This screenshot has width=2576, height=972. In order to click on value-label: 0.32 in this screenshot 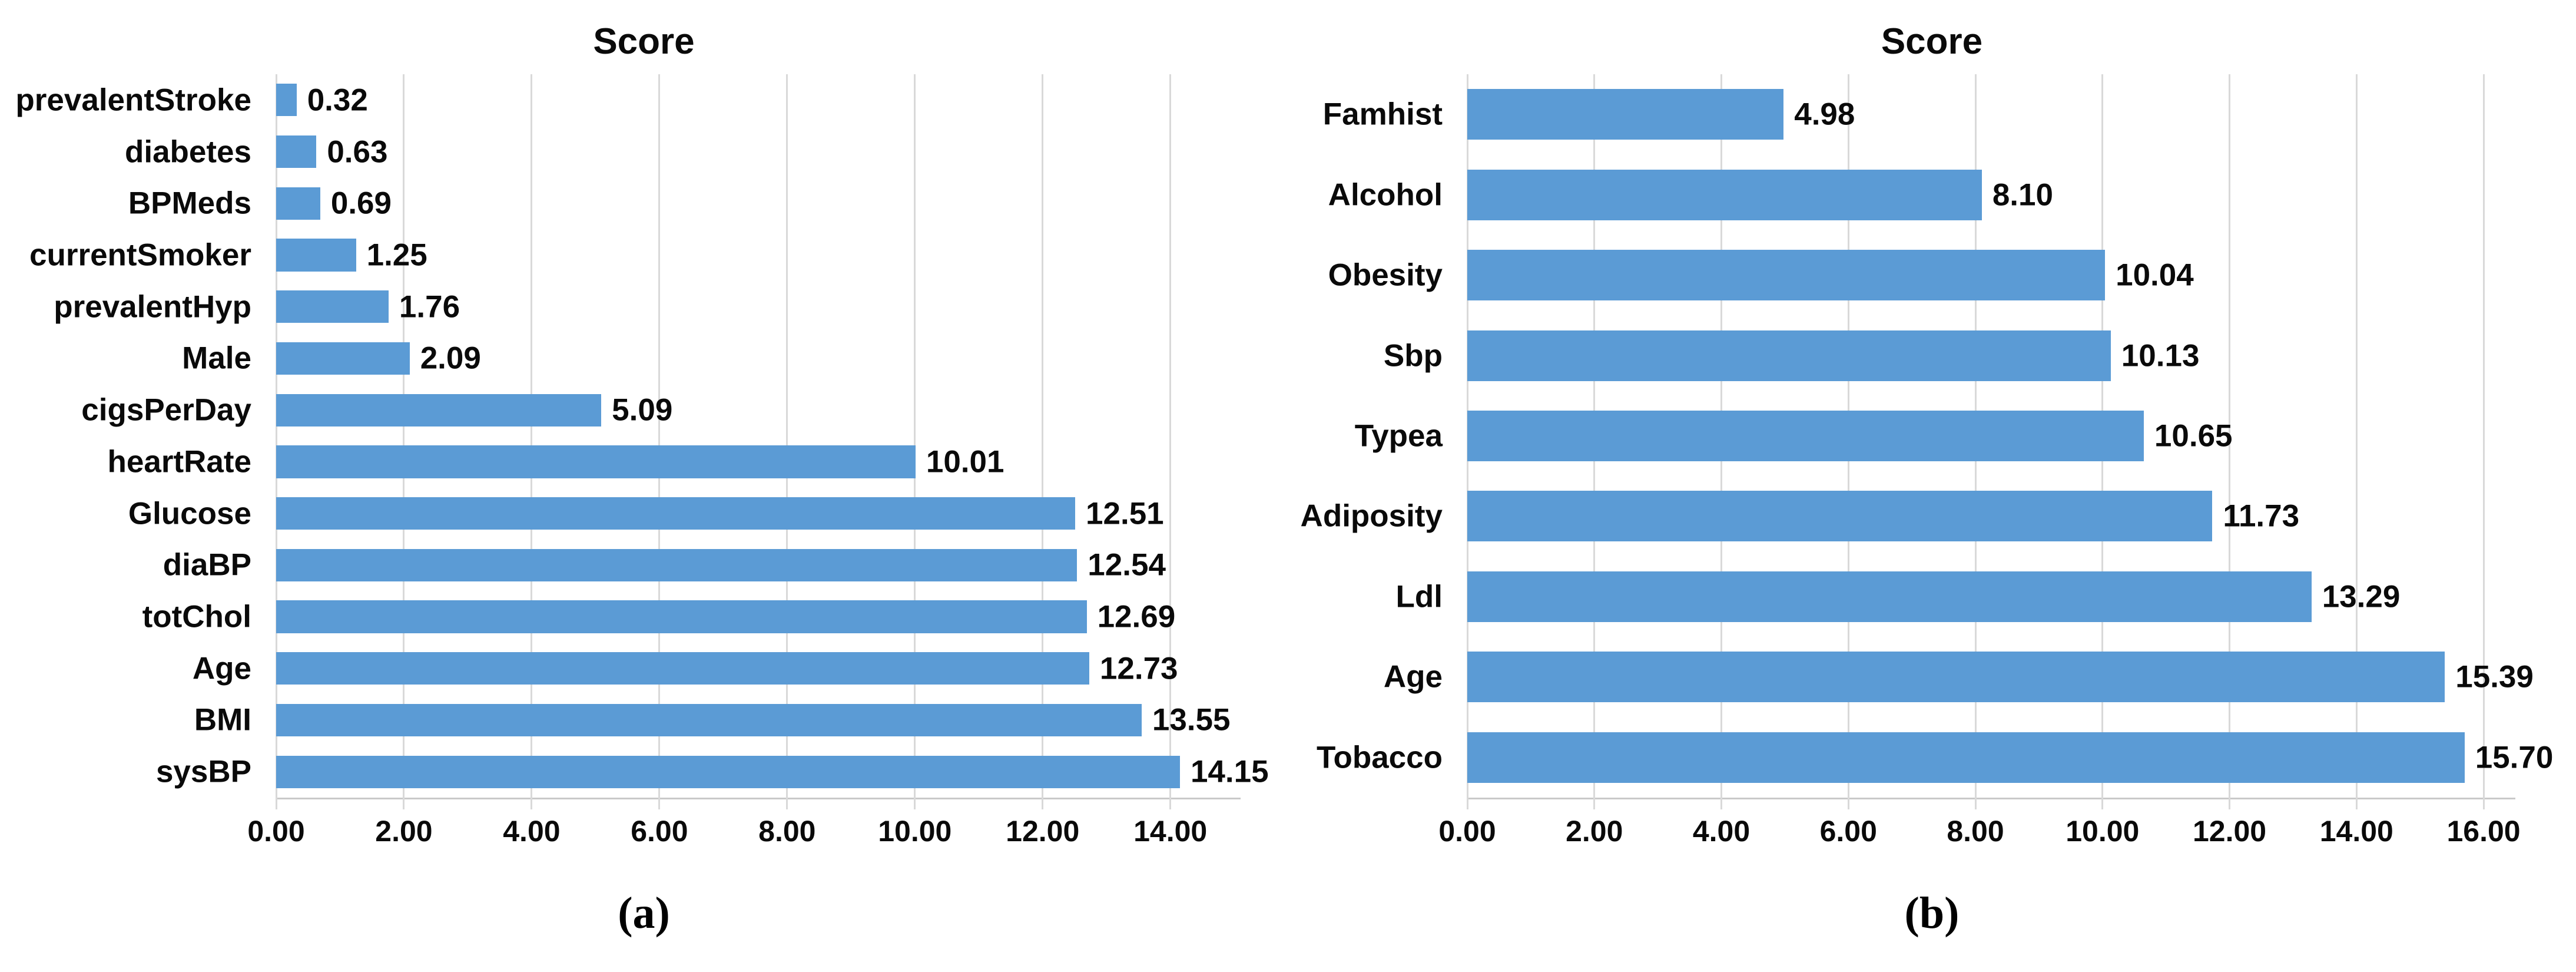, I will do `click(337, 100)`.